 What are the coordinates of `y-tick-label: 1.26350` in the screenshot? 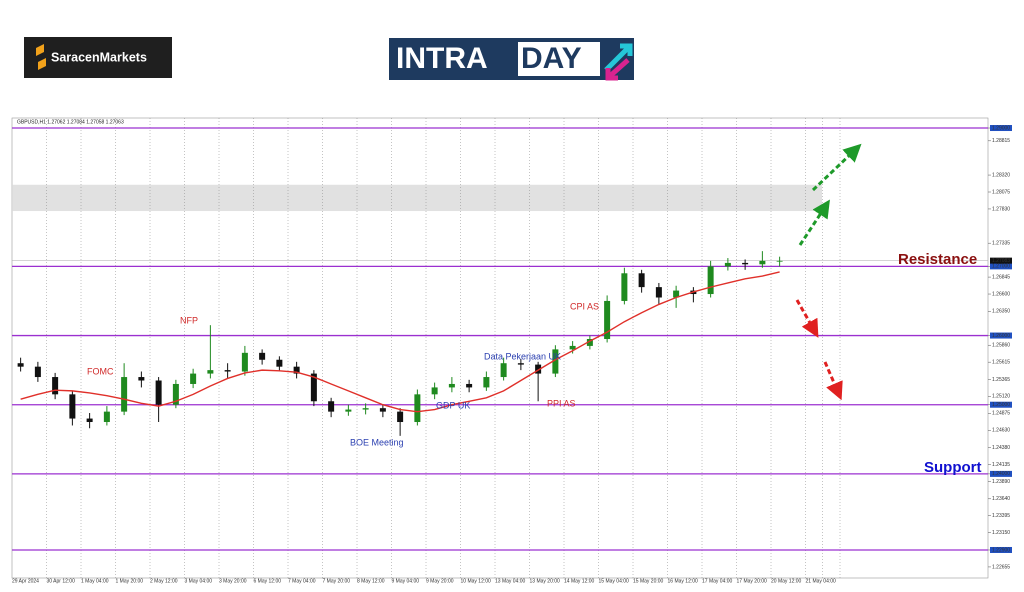 It's located at (1001, 312).